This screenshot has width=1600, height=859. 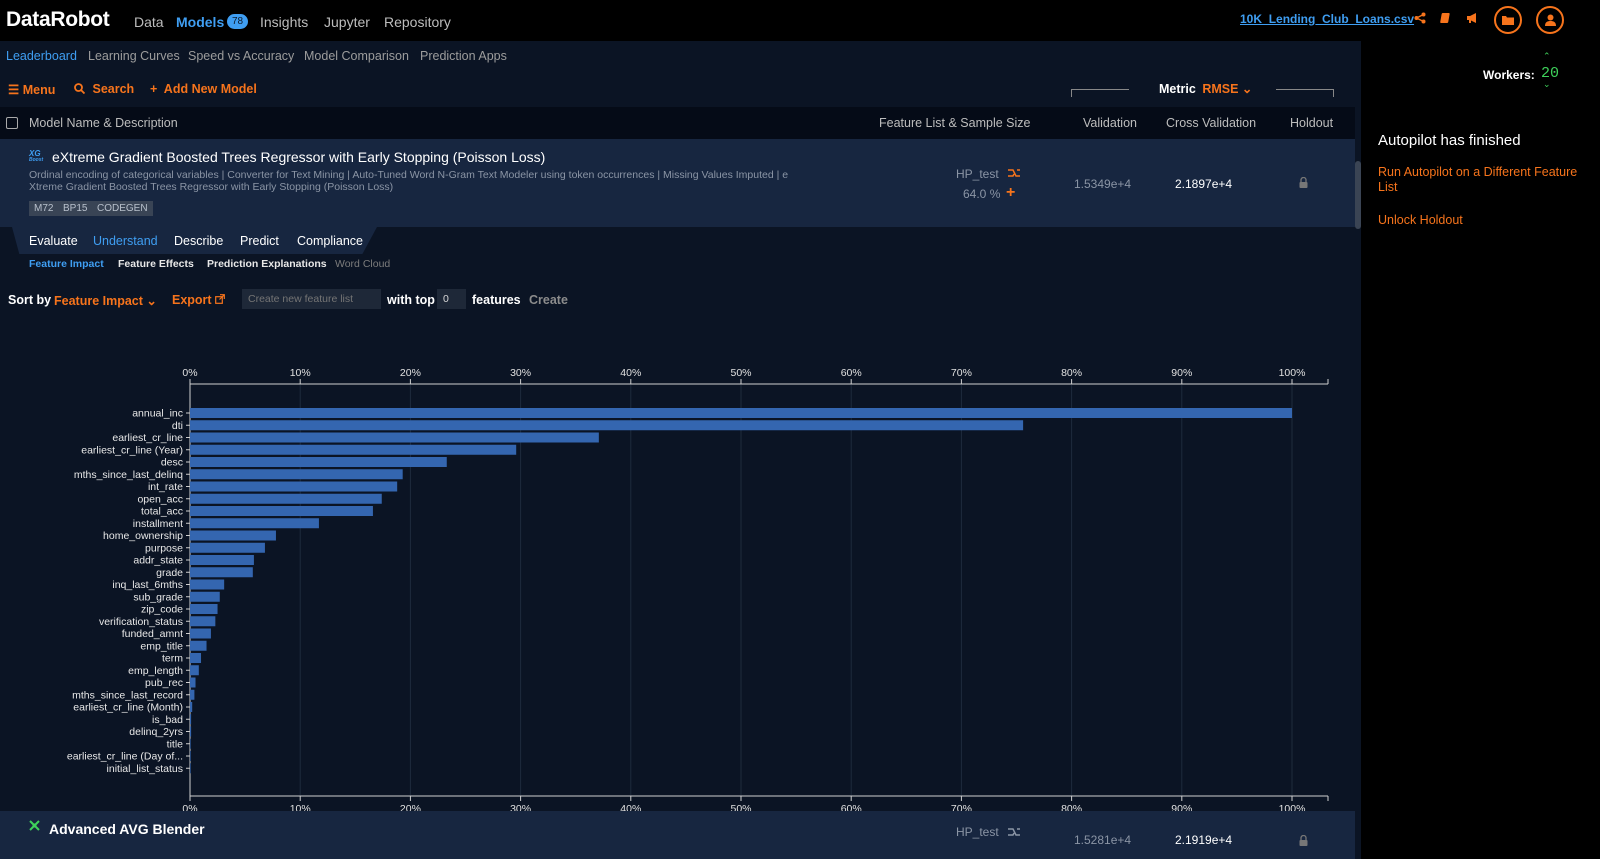 What do you see at coordinates (66, 264) in the screenshot?
I see `subtab-feature-impact: Feature Impact` at bounding box center [66, 264].